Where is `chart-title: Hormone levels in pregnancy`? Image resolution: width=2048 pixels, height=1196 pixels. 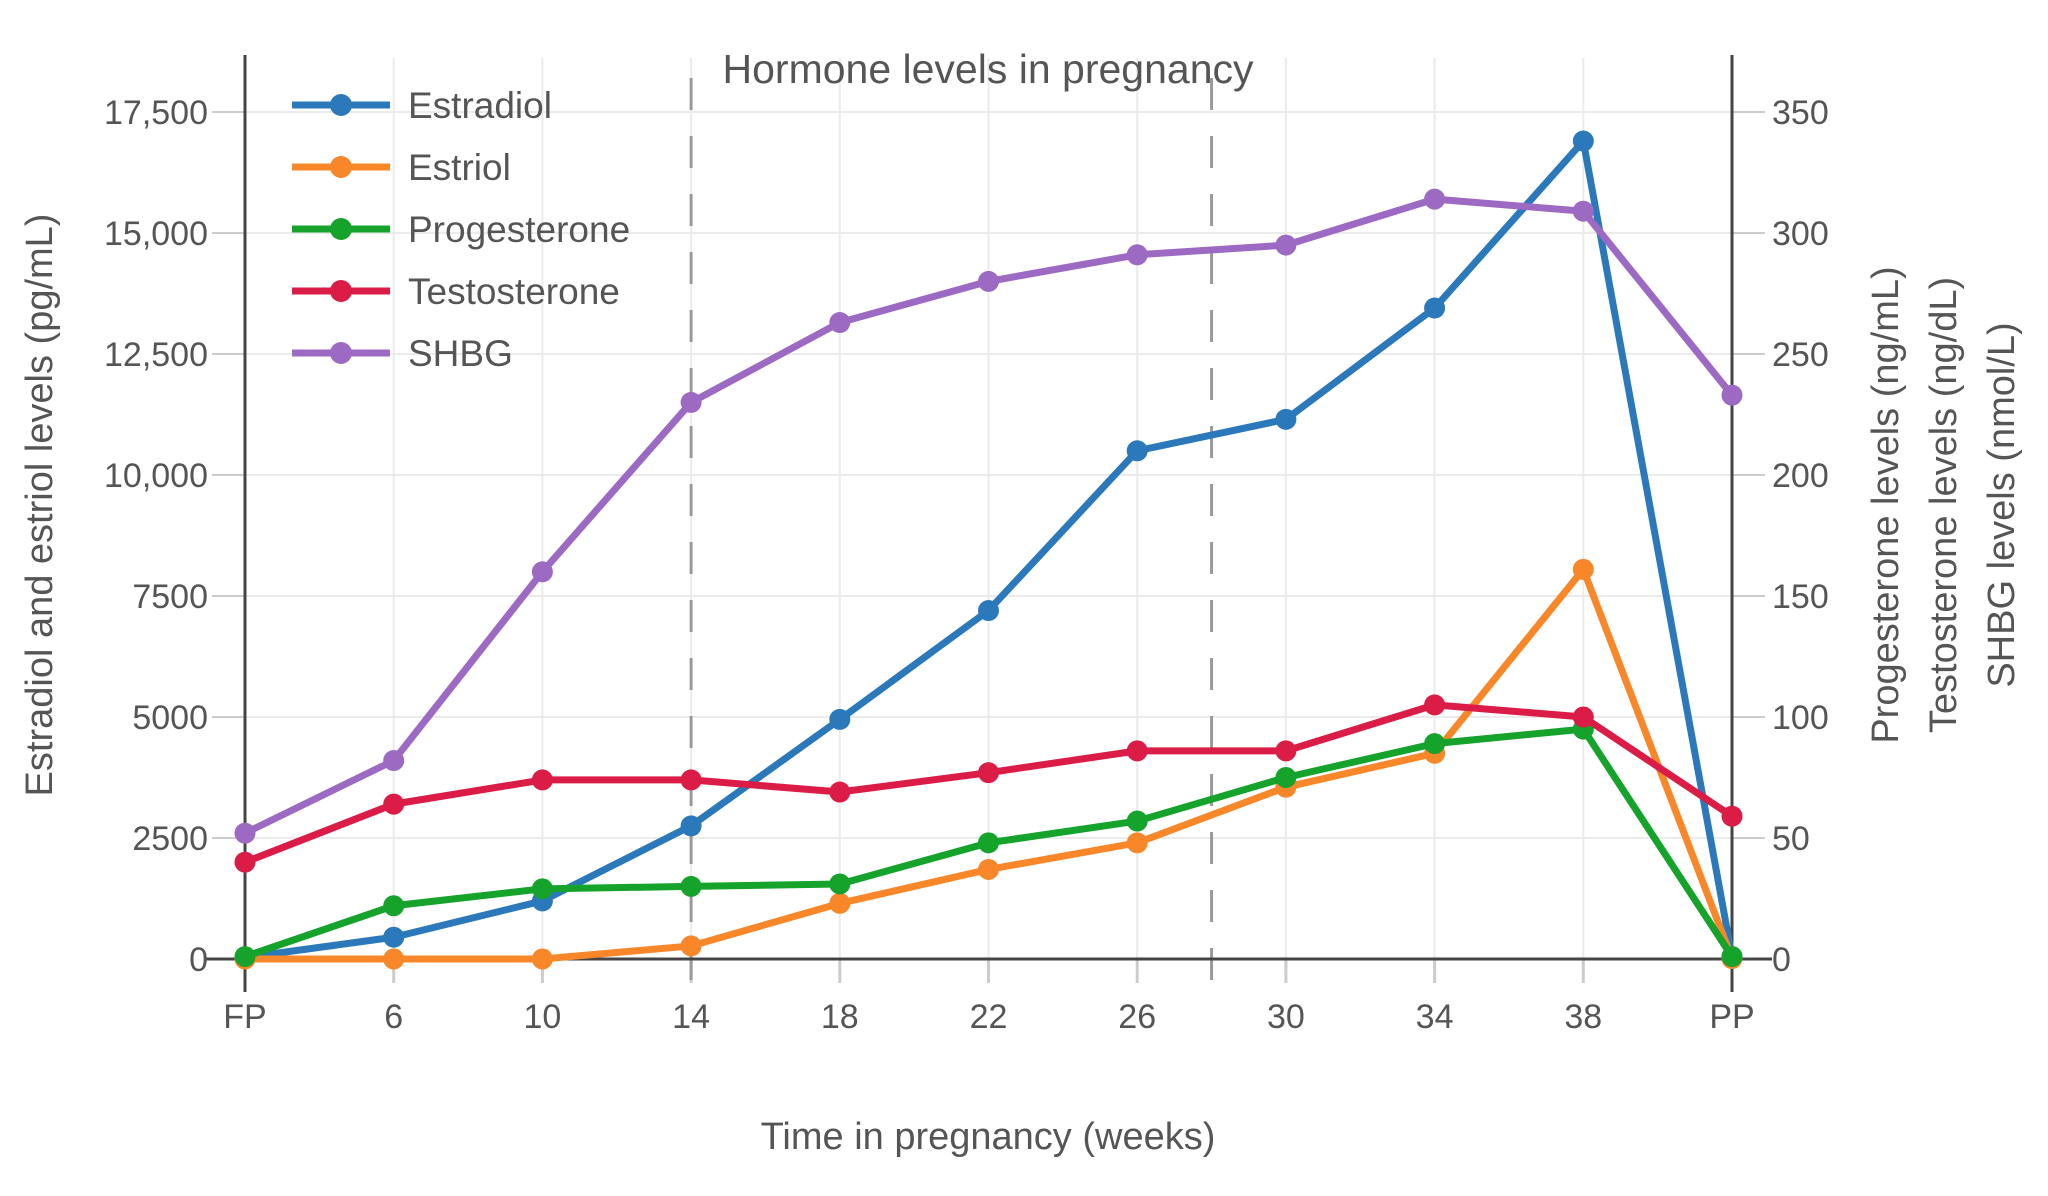 chart-title: Hormone levels in pregnancy is located at coordinates (988, 69).